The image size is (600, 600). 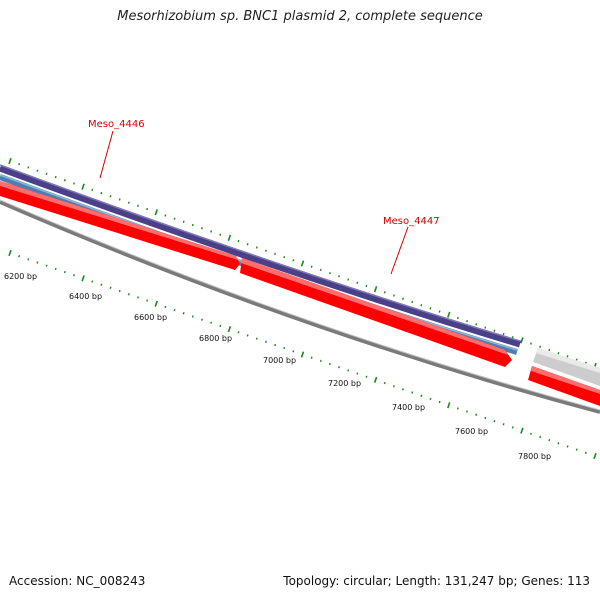 What do you see at coordinates (215, 338) in the screenshot?
I see `bp-label: 6800 bp` at bounding box center [215, 338].